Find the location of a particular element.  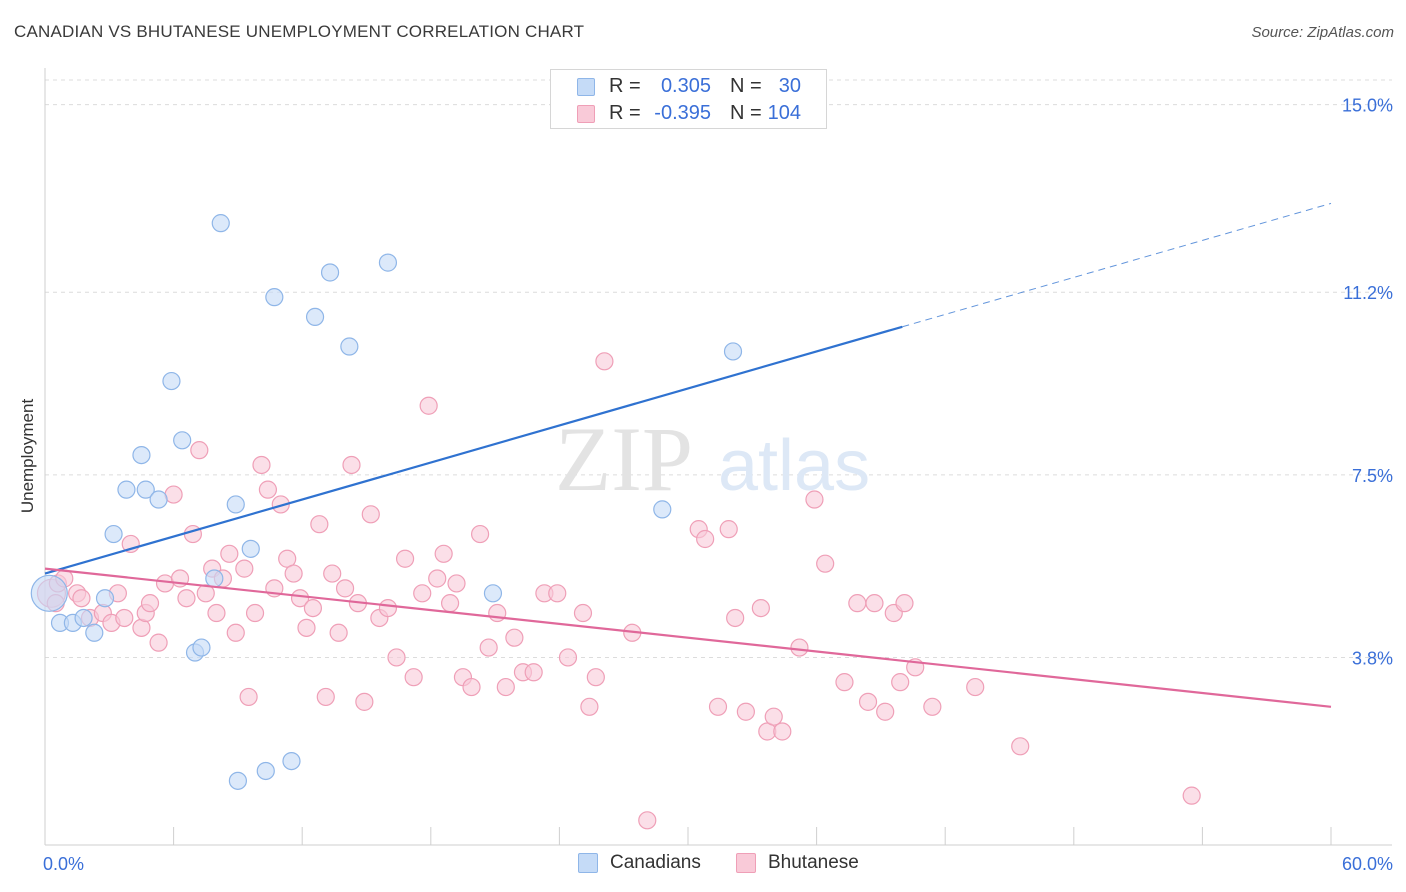

legend-r-value: -0.395 is located at coordinates (682, 113).